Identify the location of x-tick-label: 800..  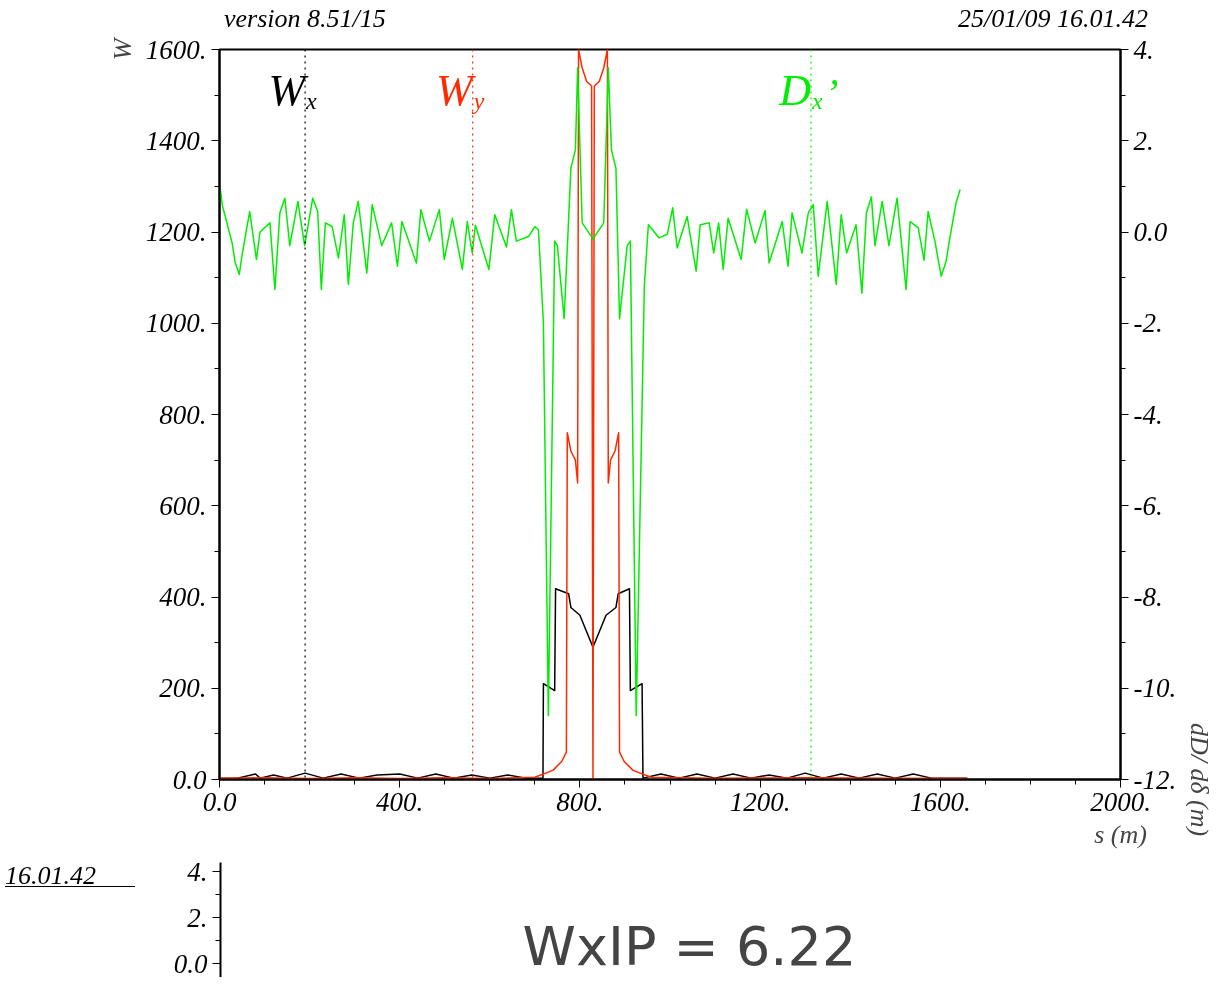
(580, 801).